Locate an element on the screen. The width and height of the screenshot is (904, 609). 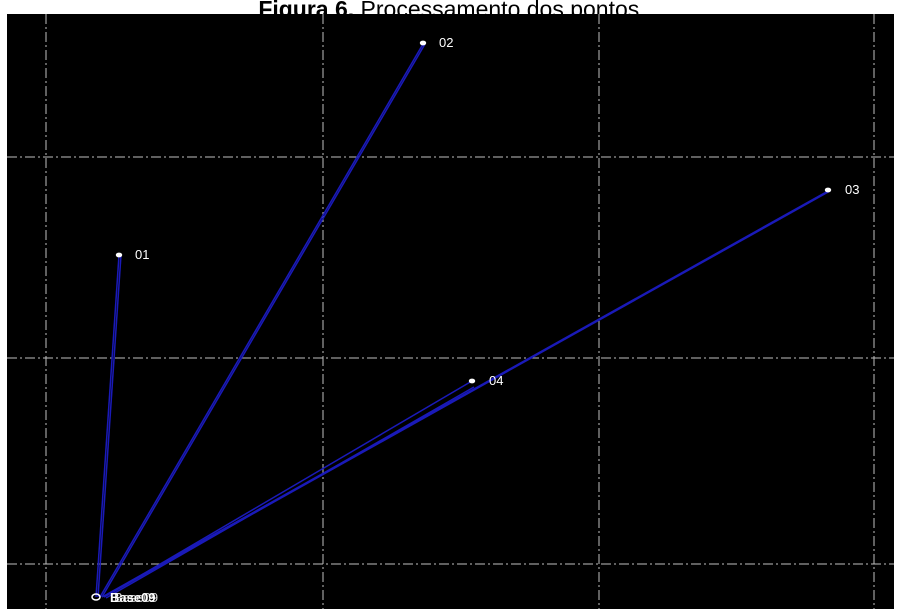
point-label-01: 01 is located at coordinates (142, 254).